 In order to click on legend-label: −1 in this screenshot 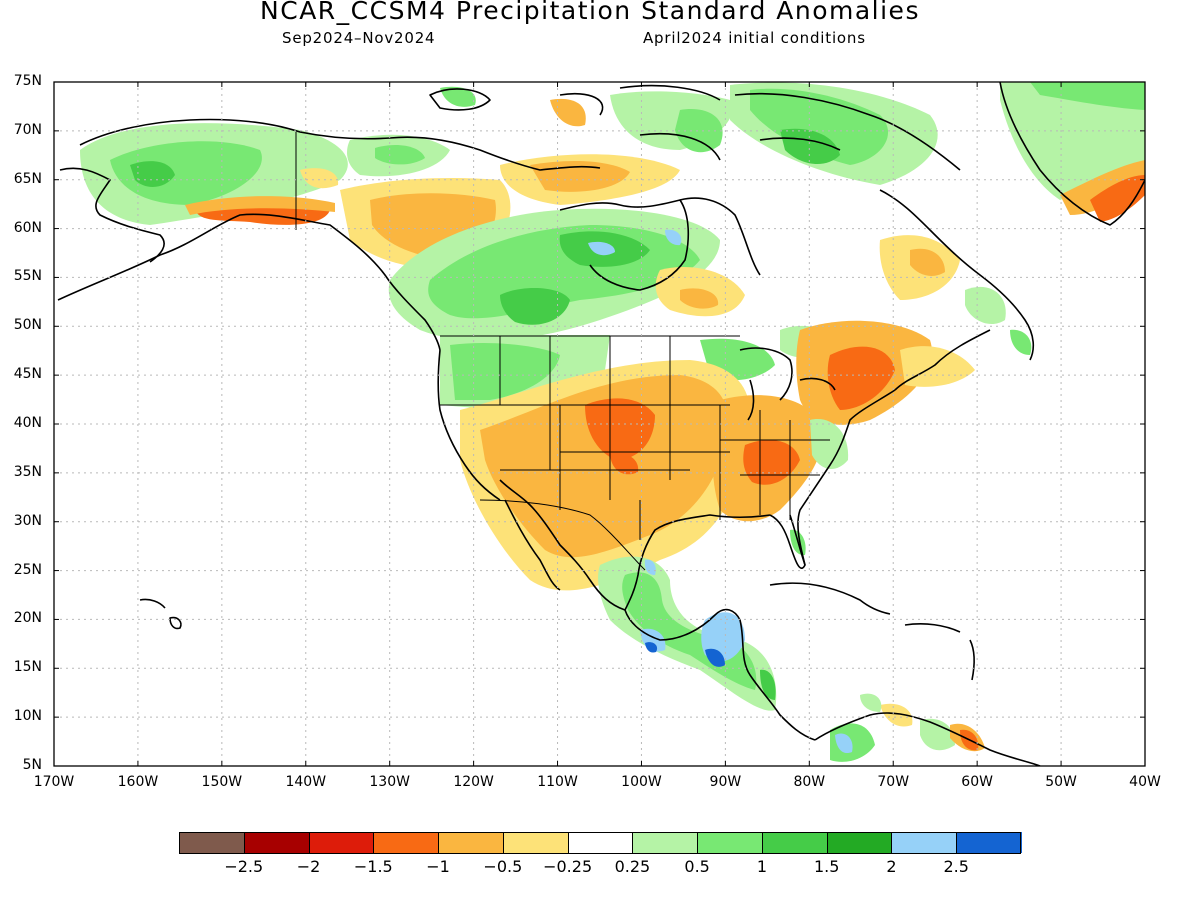, I will do `click(438, 866)`.